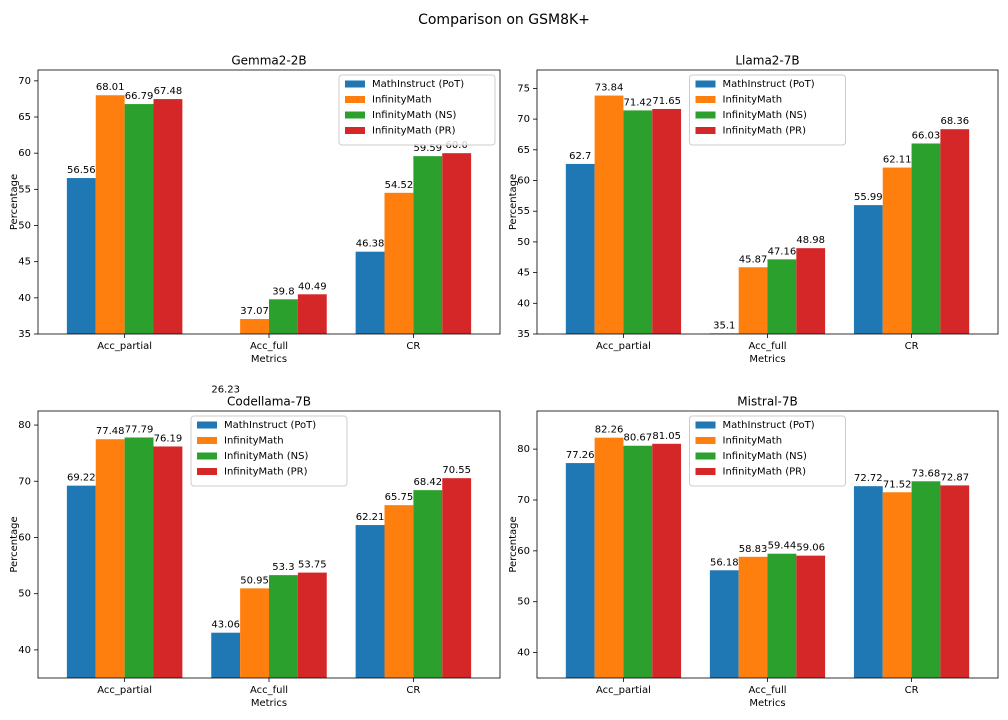  What do you see at coordinates (254, 311) in the screenshot?
I see `data-label: 37.07` at bounding box center [254, 311].